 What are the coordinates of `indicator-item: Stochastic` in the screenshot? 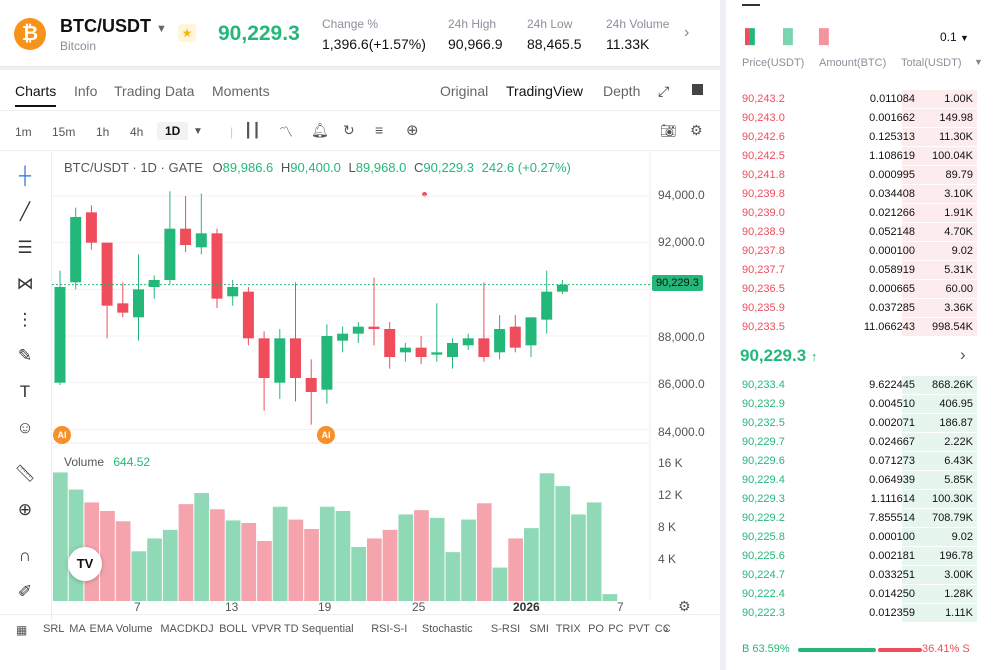 It's located at (447, 629).